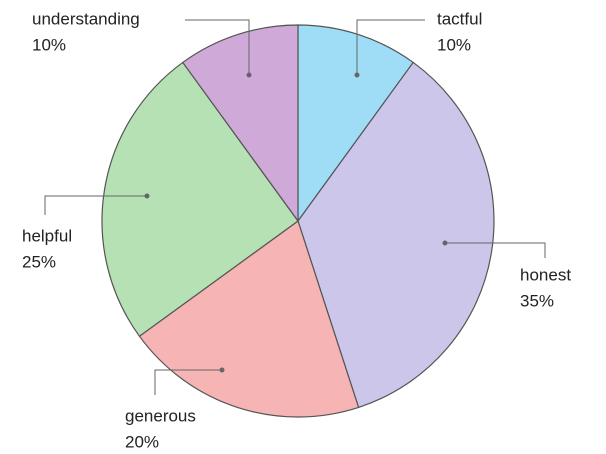 Image resolution: width=606 pixels, height=454 pixels. I want to click on slice-label: helpful, so click(47, 235).